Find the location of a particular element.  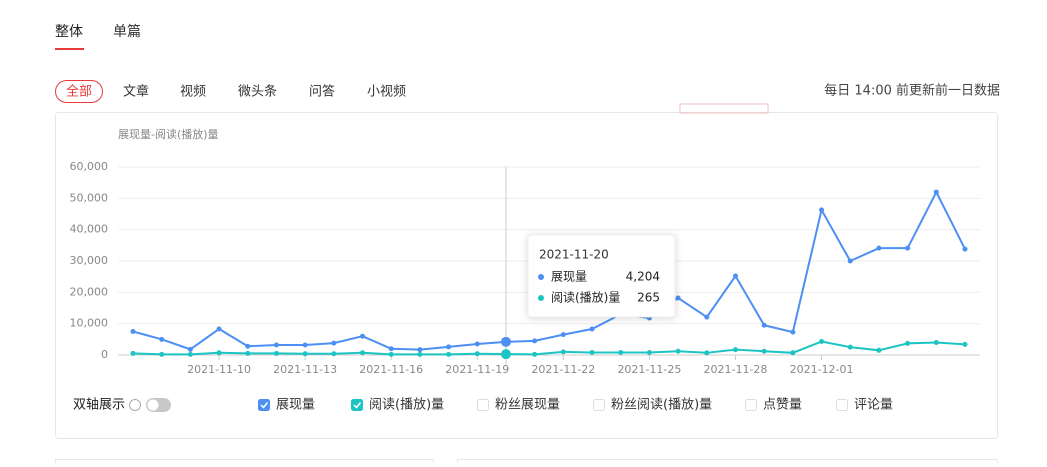

metric-label: 阅读(播放)量 is located at coordinates (406, 405).